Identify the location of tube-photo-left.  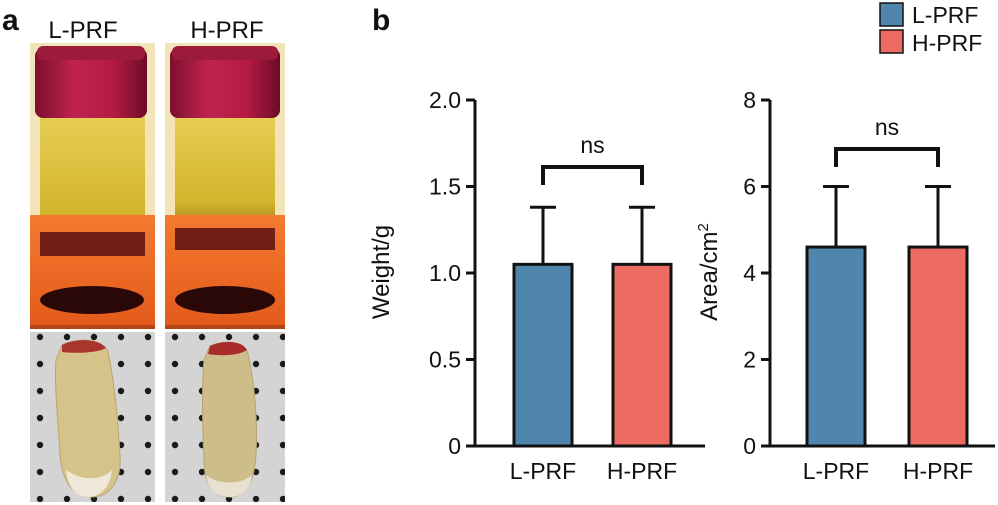
(92, 186).